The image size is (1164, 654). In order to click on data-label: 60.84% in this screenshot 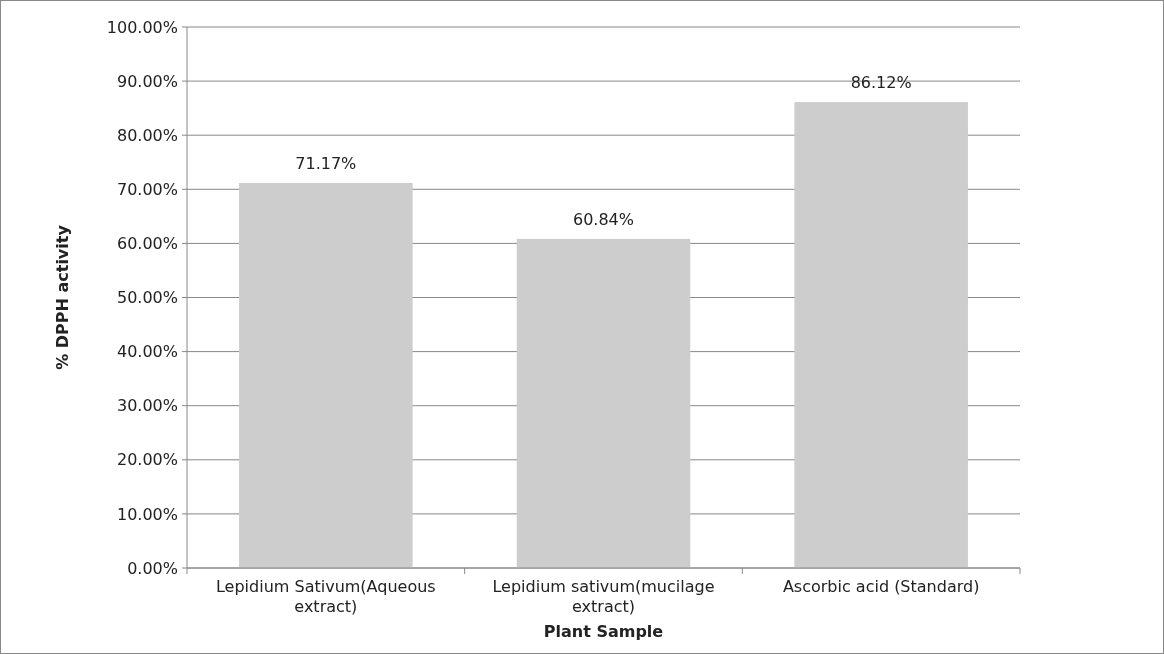, I will do `click(603, 219)`.